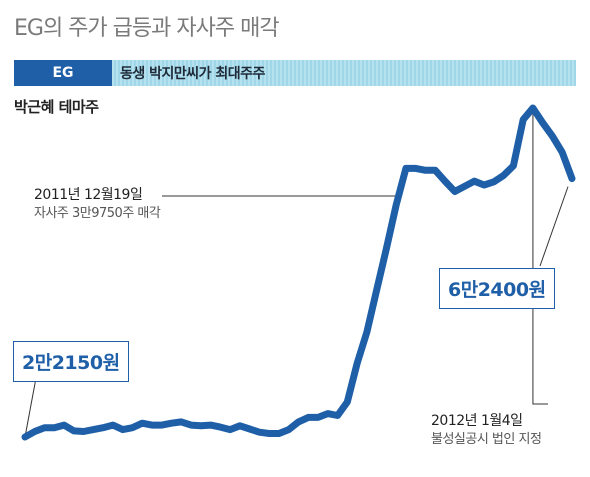  I want to click on banner-ticker: EG, so click(63, 73).